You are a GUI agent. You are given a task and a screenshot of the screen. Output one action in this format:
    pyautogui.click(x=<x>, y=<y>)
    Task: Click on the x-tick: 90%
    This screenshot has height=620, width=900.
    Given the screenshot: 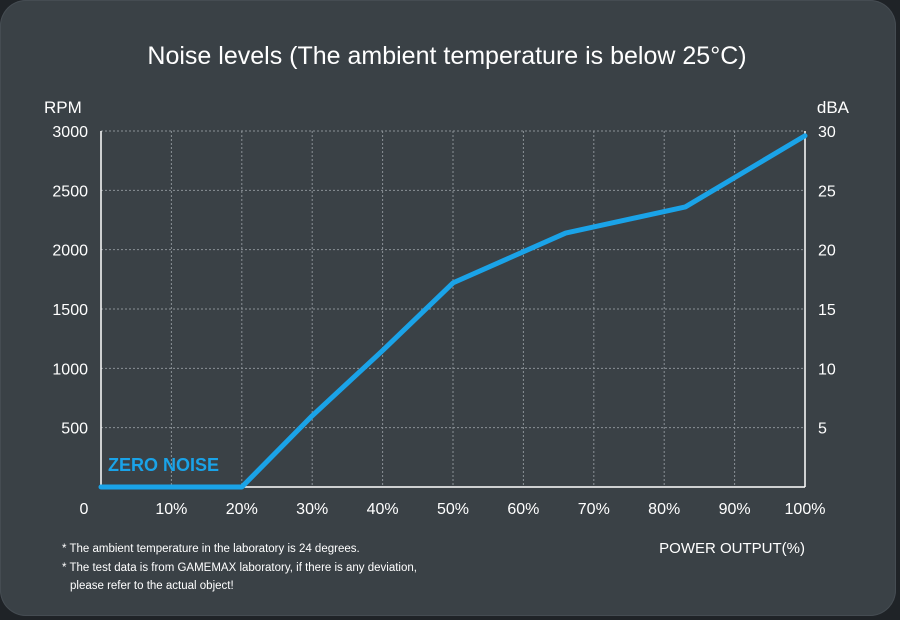 What is the action you would take?
    pyautogui.click(x=735, y=509)
    